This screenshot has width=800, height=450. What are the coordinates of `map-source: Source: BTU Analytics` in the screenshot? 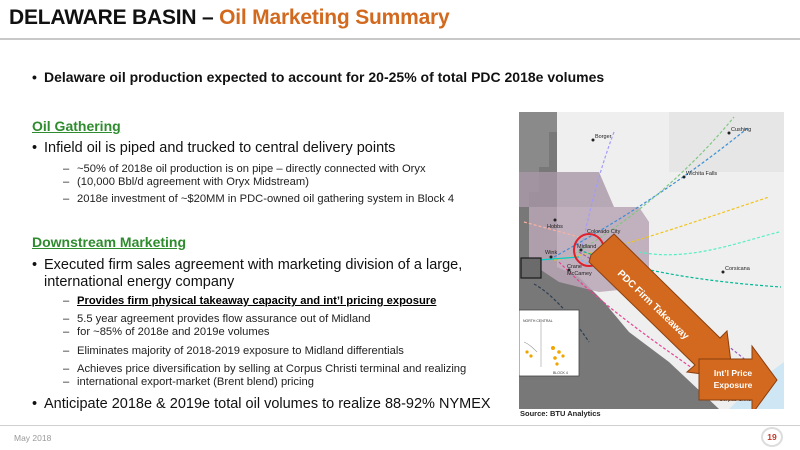 It's located at (560, 413).